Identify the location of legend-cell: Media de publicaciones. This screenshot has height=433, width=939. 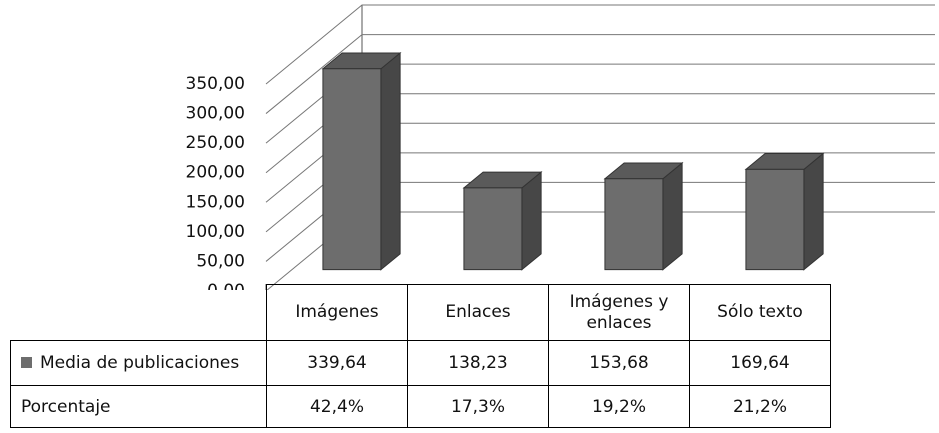
(138, 363).